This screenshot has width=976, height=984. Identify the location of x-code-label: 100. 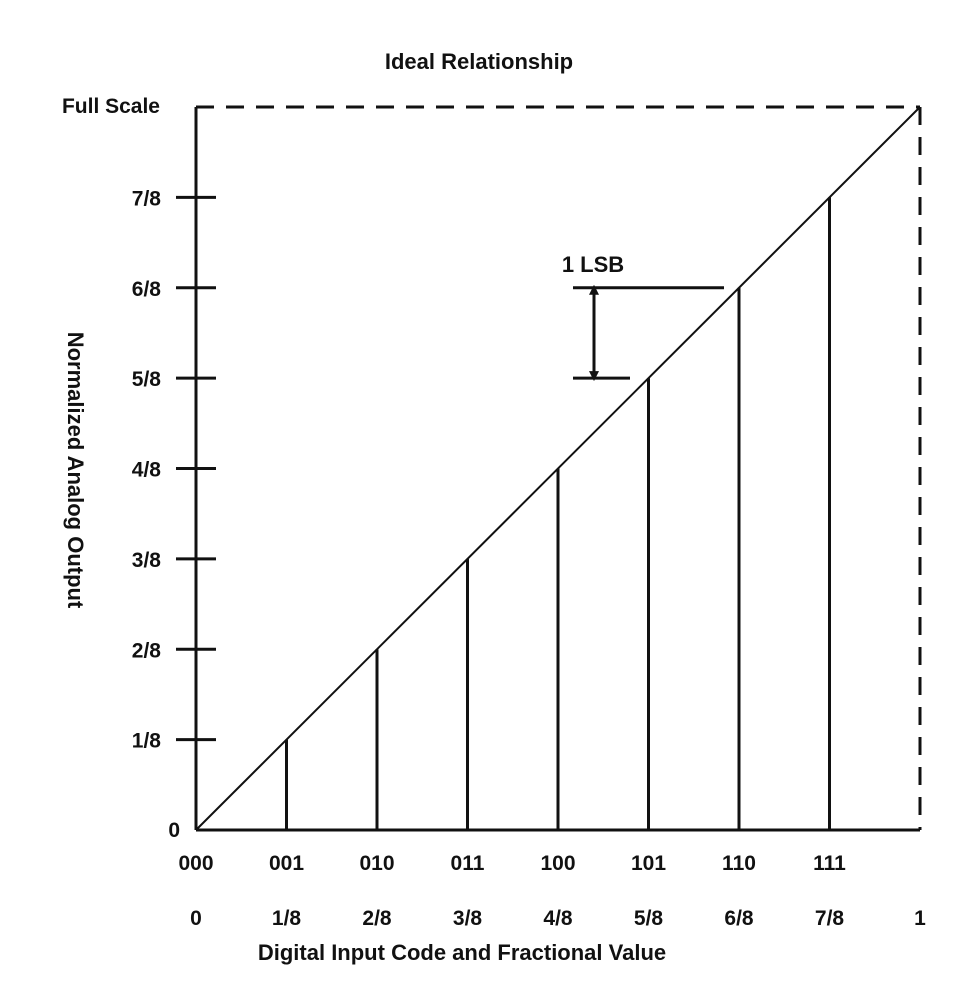
(557, 863).